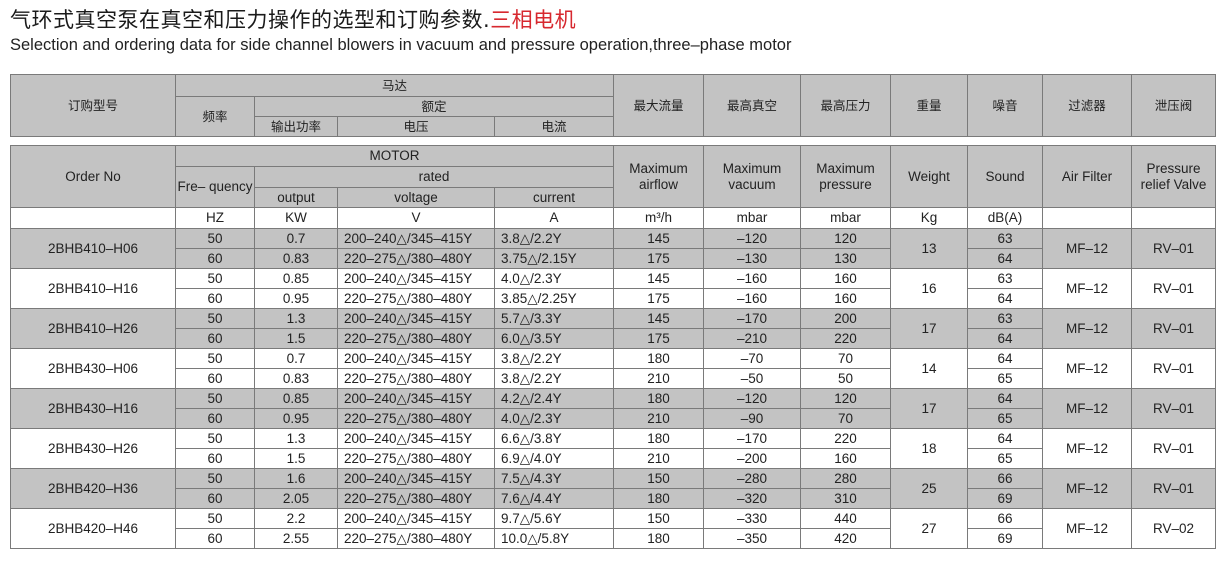  I want to click on header-valve-en: Pressure relief Valve, so click(1173, 176).